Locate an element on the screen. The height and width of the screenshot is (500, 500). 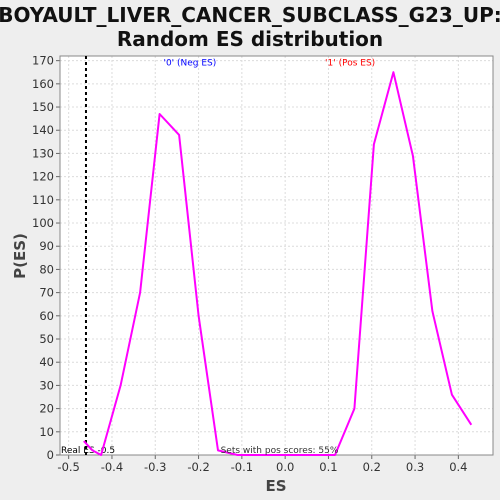
x-tick-label: 0.1 is located at coordinates (328, 467).